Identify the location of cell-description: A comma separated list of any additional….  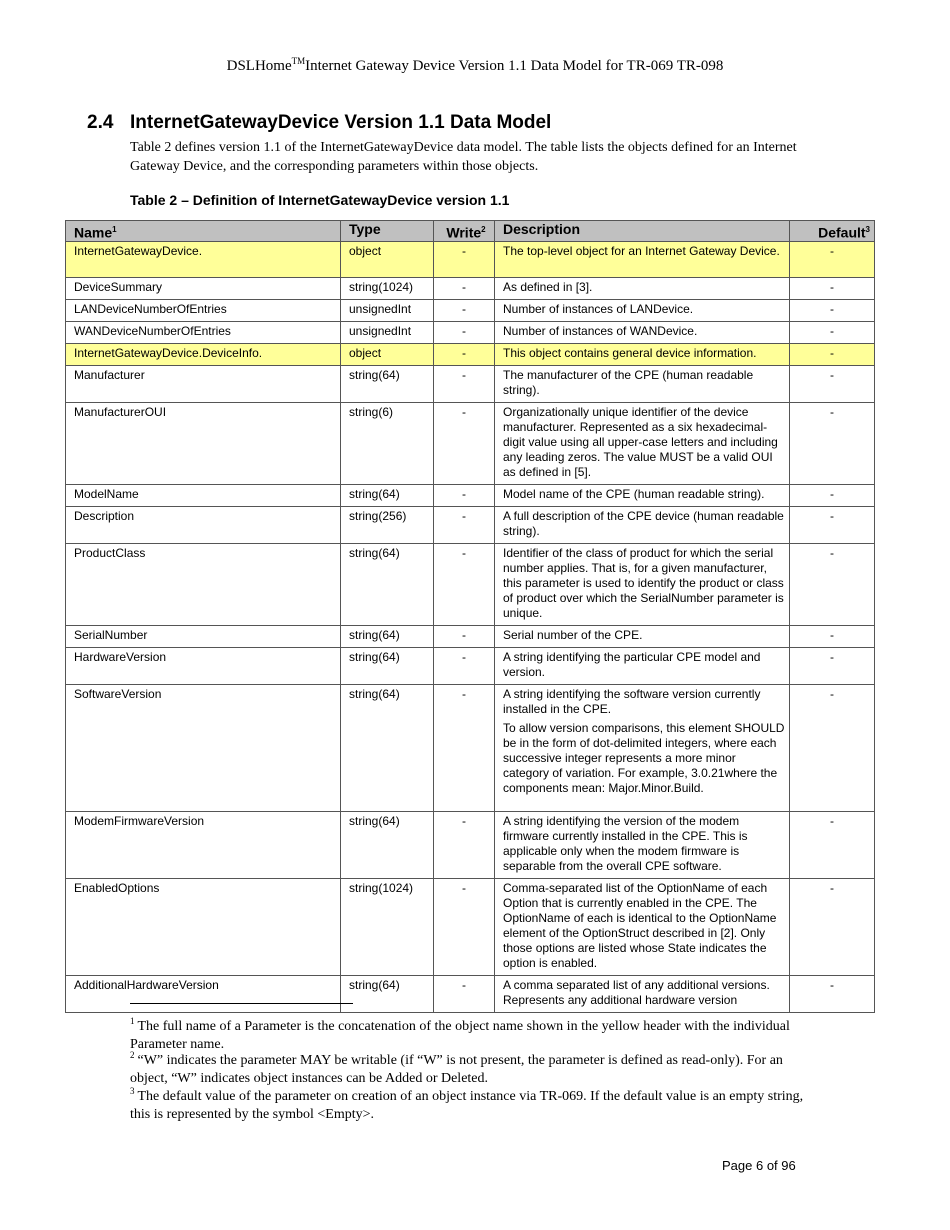
(642, 993).